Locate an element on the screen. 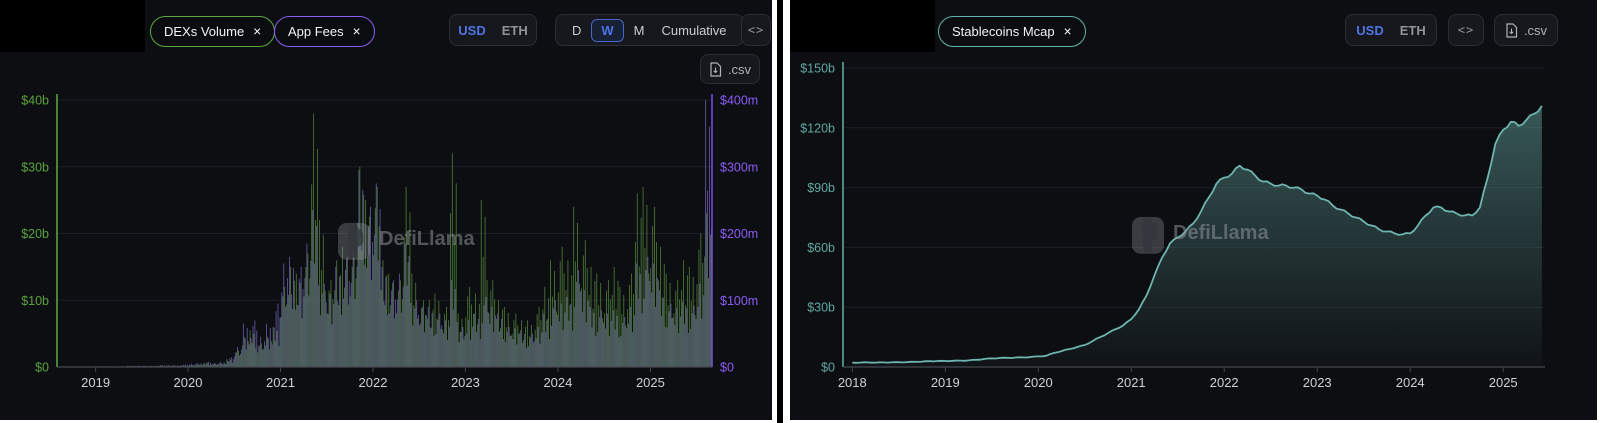  svg-text: $90b is located at coordinates (821, 188).